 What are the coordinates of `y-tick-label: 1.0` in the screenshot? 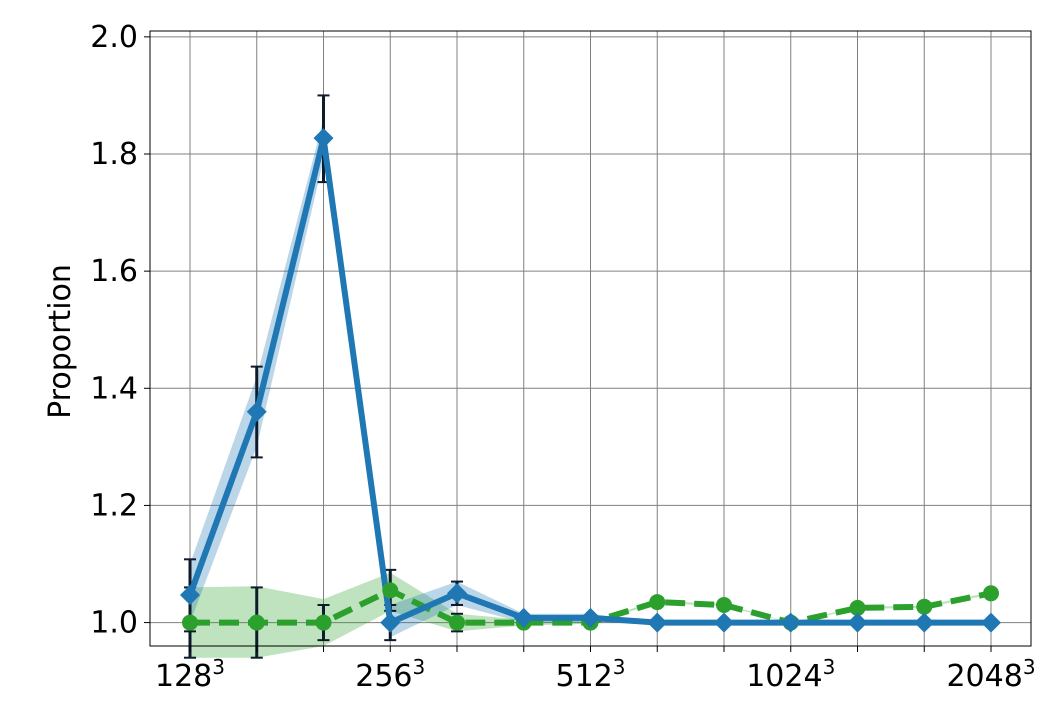 It's located at (114, 623).